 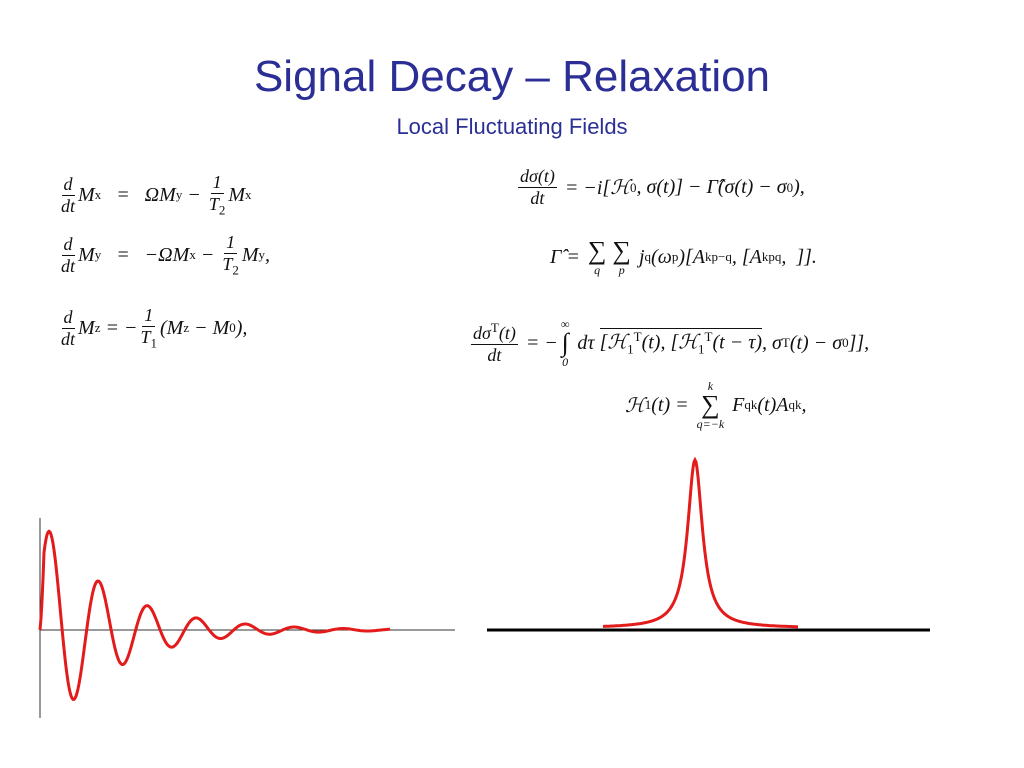 What do you see at coordinates (737, 342) in the screenshot?
I see `math-text: (t − τ)` at bounding box center [737, 342].